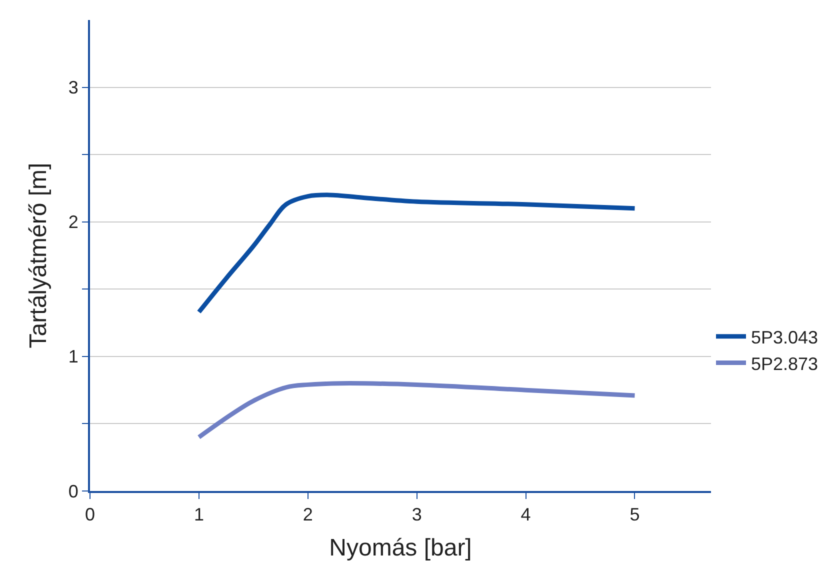 The image size is (836, 568). Describe the element at coordinates (784, 337) in the screenshot. I see `legend-label: 5P3.043` at that location.